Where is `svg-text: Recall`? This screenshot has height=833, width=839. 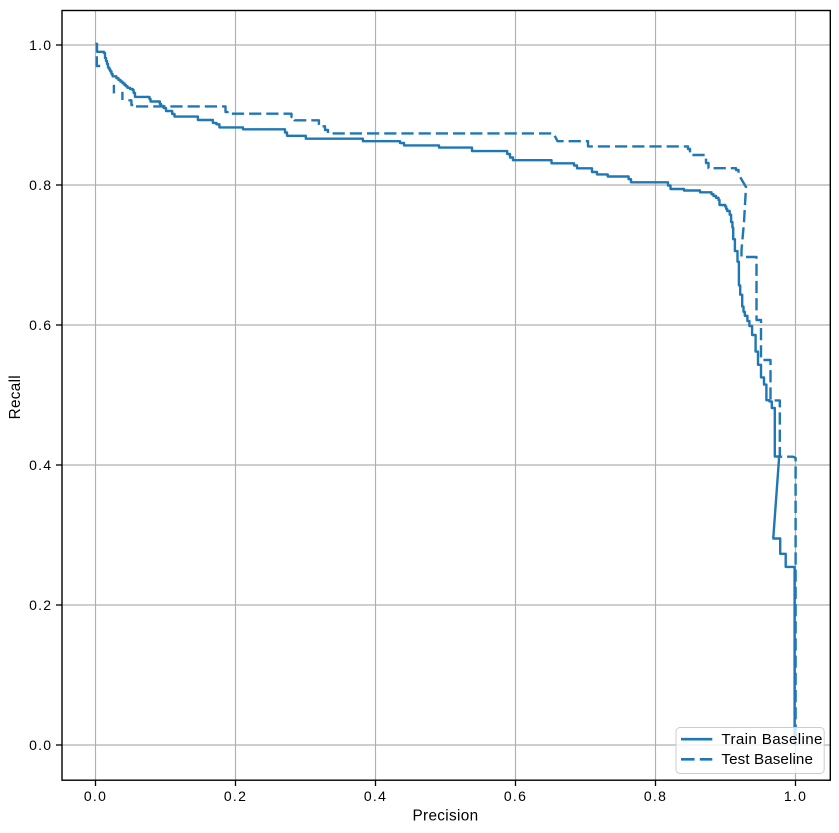
svg-text: Recall is located at coordinates (15, 397).